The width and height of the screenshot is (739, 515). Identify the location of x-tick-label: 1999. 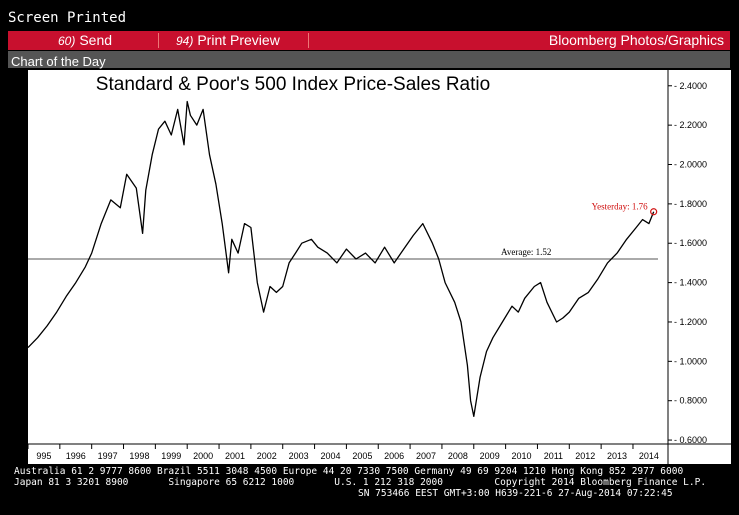
(171, 456).